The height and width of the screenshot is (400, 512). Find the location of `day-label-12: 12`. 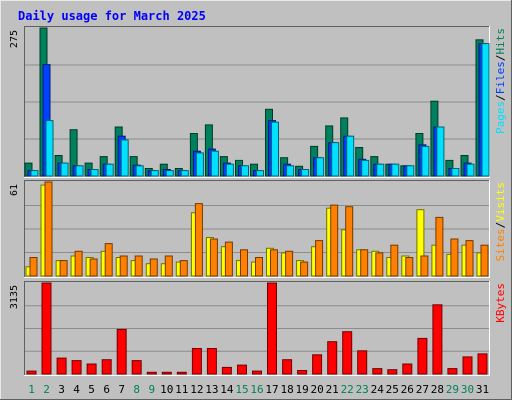

day-label-12: 12 is located at coordinates (196, 389).